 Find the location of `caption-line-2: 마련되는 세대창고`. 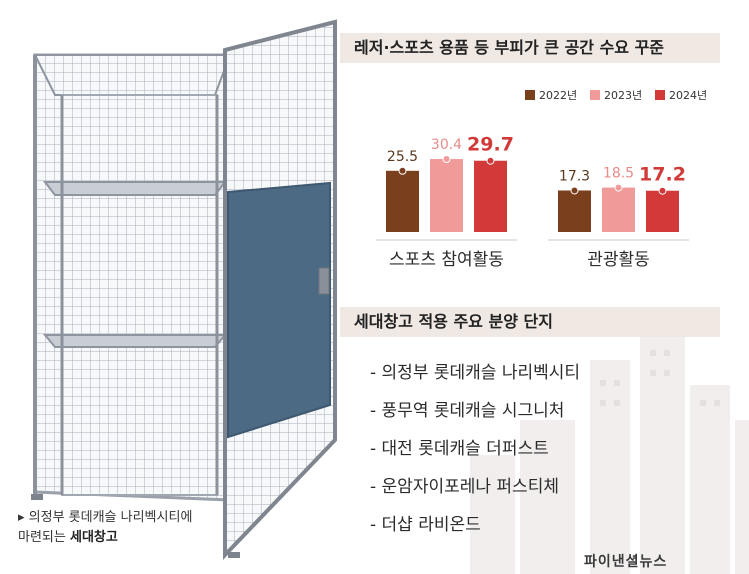

caption-line-2: 마련되는 세대창고 is located at coordinates (105, 538).